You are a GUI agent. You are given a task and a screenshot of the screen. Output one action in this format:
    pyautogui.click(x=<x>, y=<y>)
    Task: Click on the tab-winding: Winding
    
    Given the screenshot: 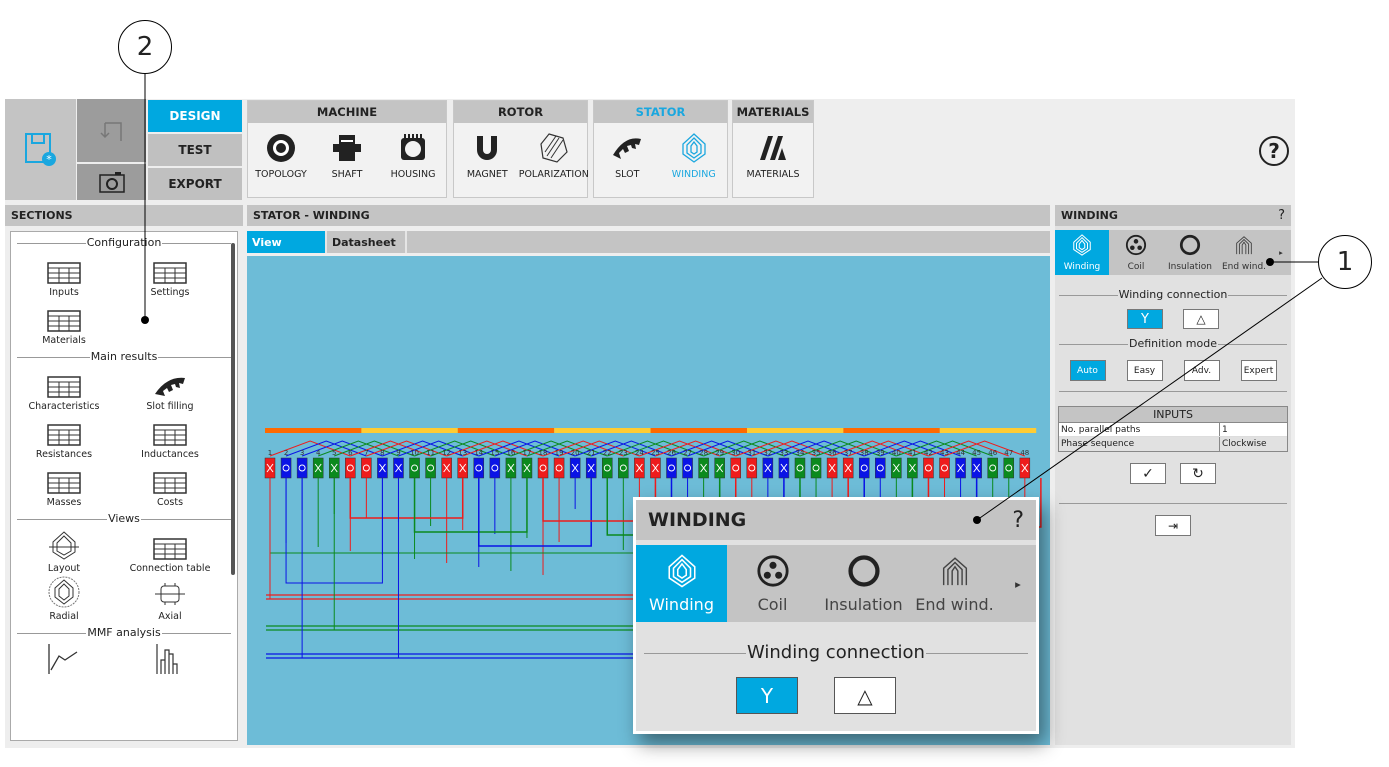 What is the action you would take?
    pyautogui.click(x=1082, y=252)
    